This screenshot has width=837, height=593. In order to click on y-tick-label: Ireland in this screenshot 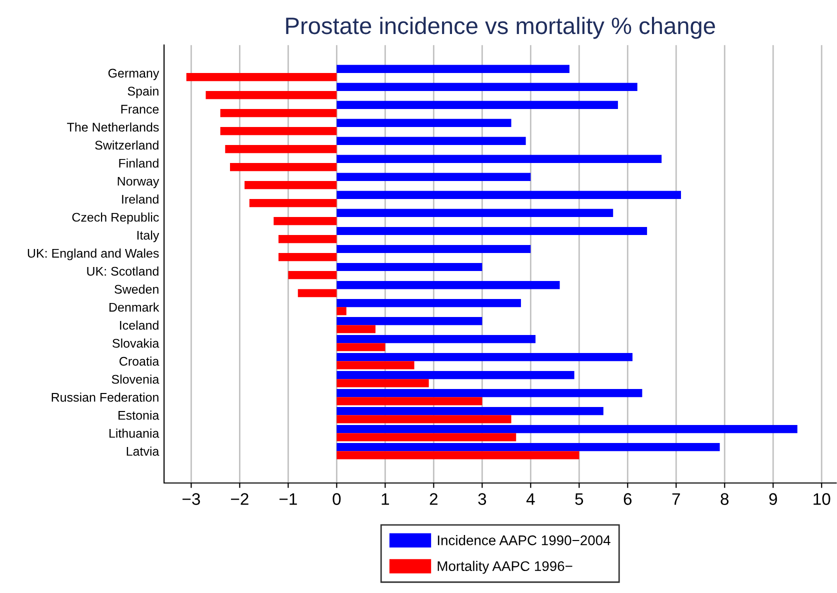, I will do `click(140, 199)`.